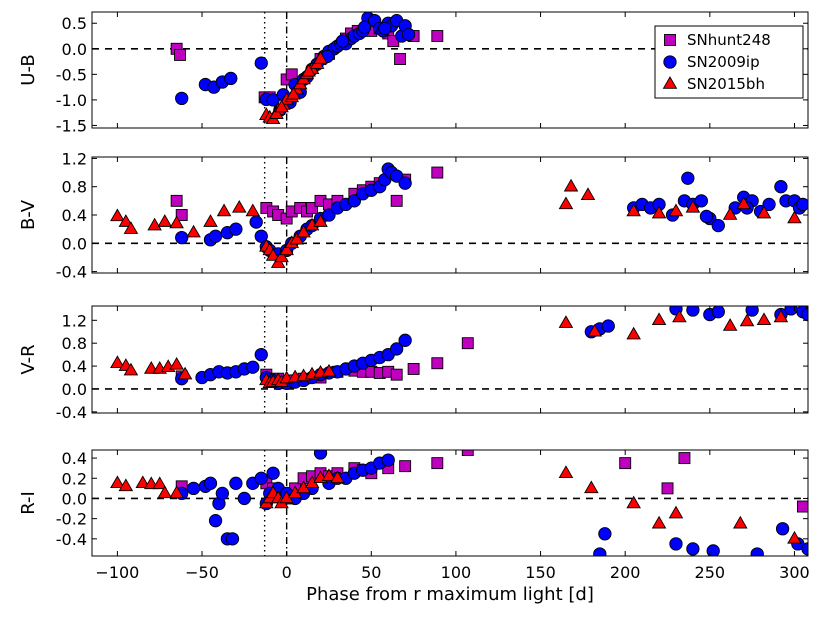 The height and width of the screenshot is (626, 830). I want to click on legend-box, so click(729, 62).